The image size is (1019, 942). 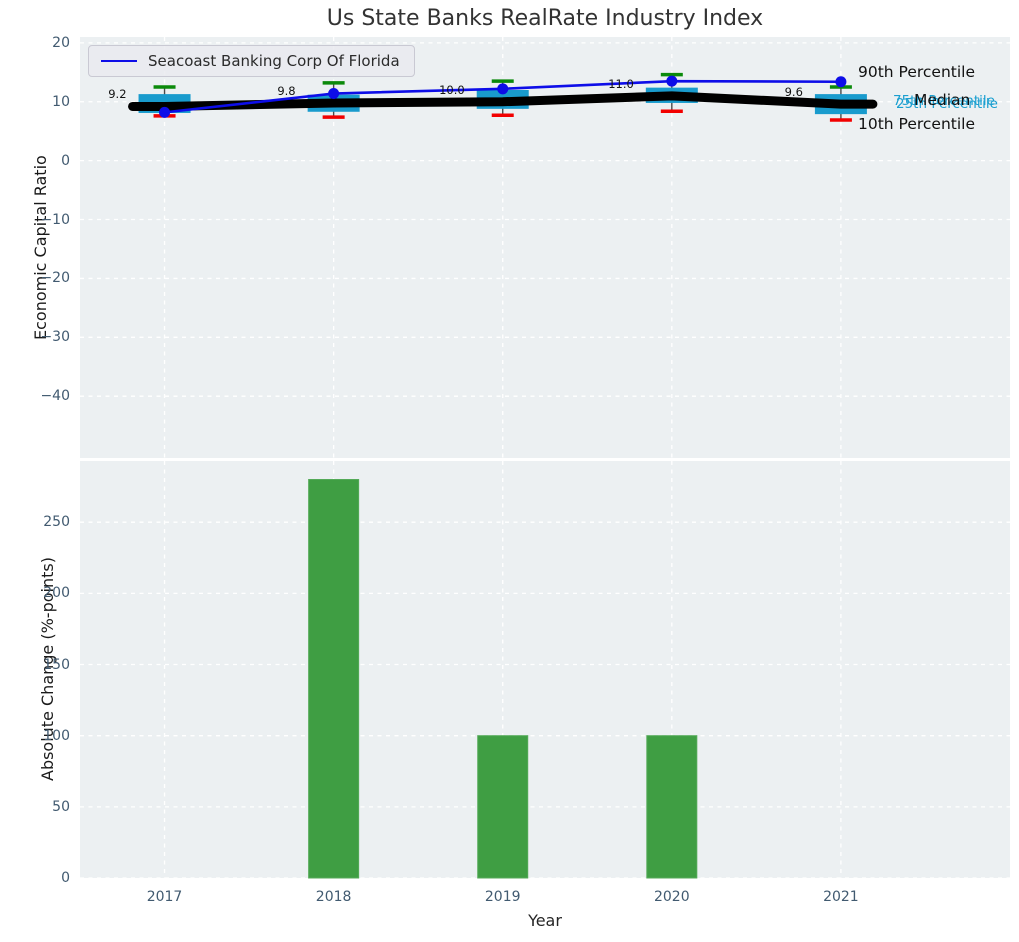 What do you see at coordinates (672, 81) in the screenshot?
I see `company-marker-2020` at bounding box center [672, 81].